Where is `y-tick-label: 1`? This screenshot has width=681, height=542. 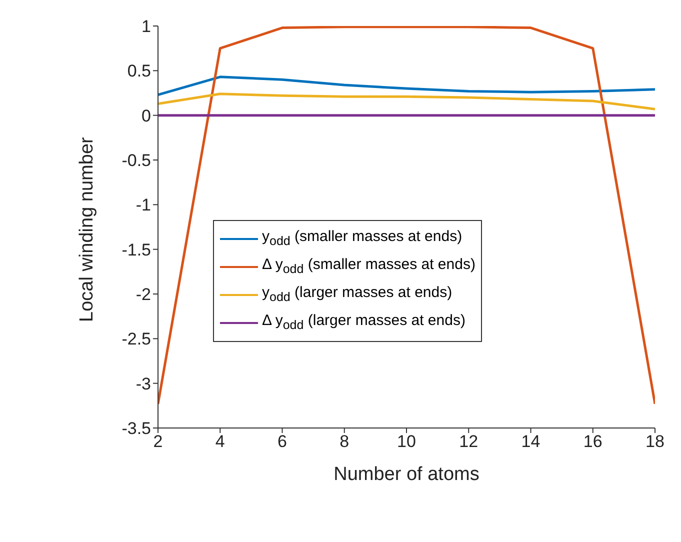 y-tick-label: 1 is located at coordinates (146, 26).